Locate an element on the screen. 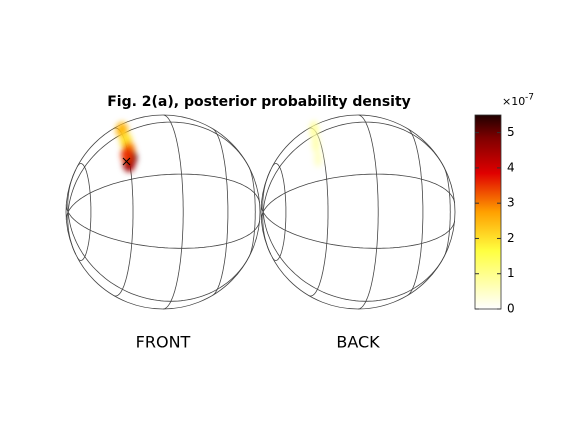 Image resolution: width=583 pixels, height=438 pixels. colorbar-tick-label: 1 is located at coordinates (511, 273).